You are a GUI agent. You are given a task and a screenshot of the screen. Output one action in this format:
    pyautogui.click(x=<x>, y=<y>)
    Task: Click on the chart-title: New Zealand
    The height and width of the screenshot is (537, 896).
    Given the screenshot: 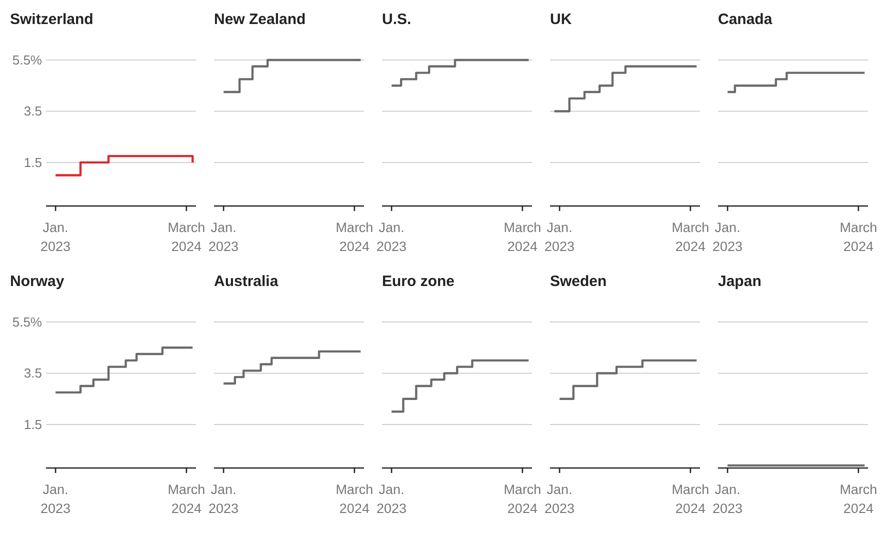 What is the action you would take?
    pyautogui.click(x=260, y=19)
    